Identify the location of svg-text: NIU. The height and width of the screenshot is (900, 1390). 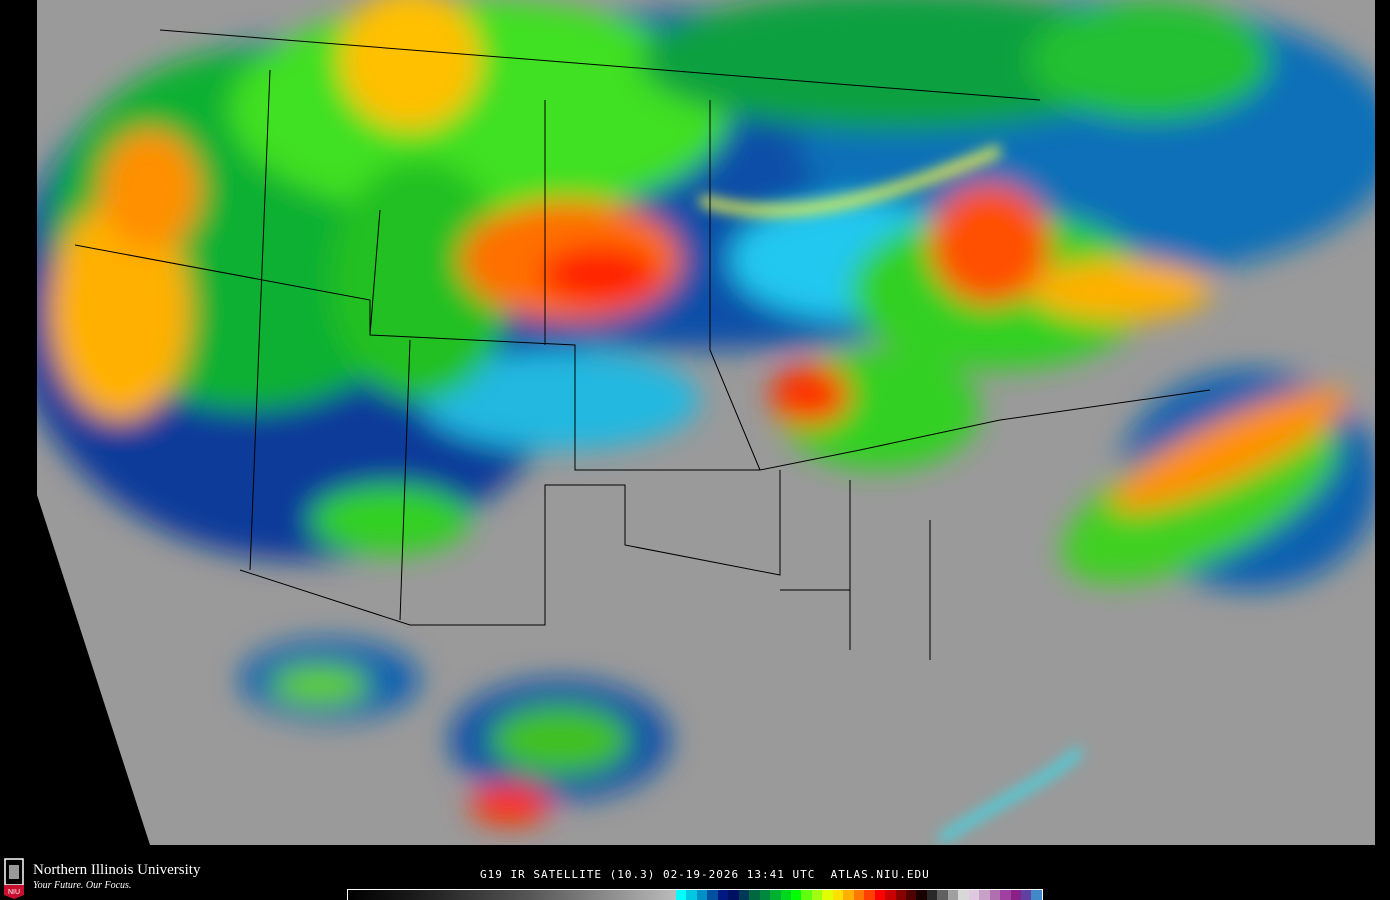
(14, 892).